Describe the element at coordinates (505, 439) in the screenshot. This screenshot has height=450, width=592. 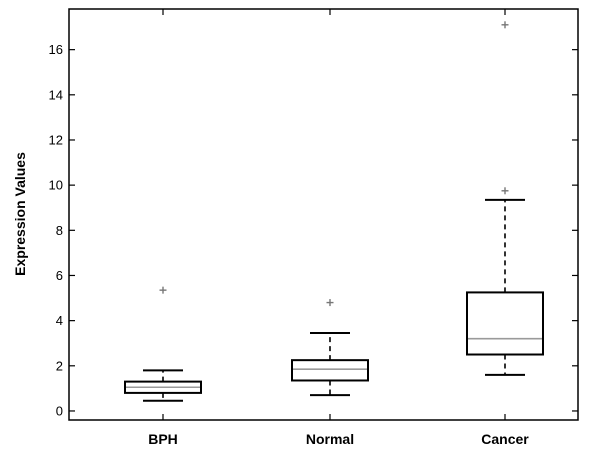
I see `x-category-label: Cancer` at that location.